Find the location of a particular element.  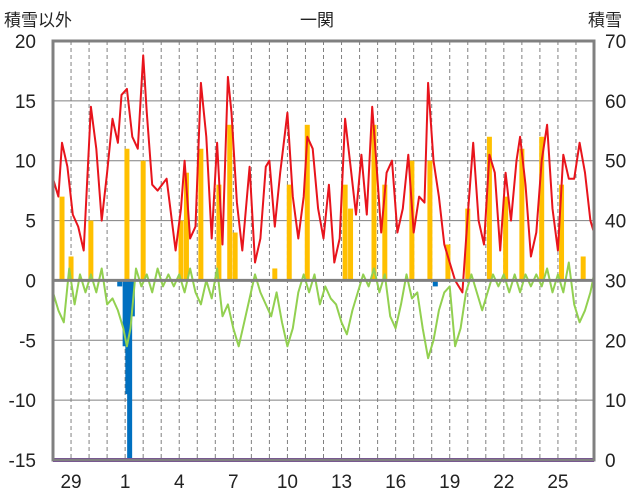

x-tick-label: 16 is located at coordinates (395, 482).